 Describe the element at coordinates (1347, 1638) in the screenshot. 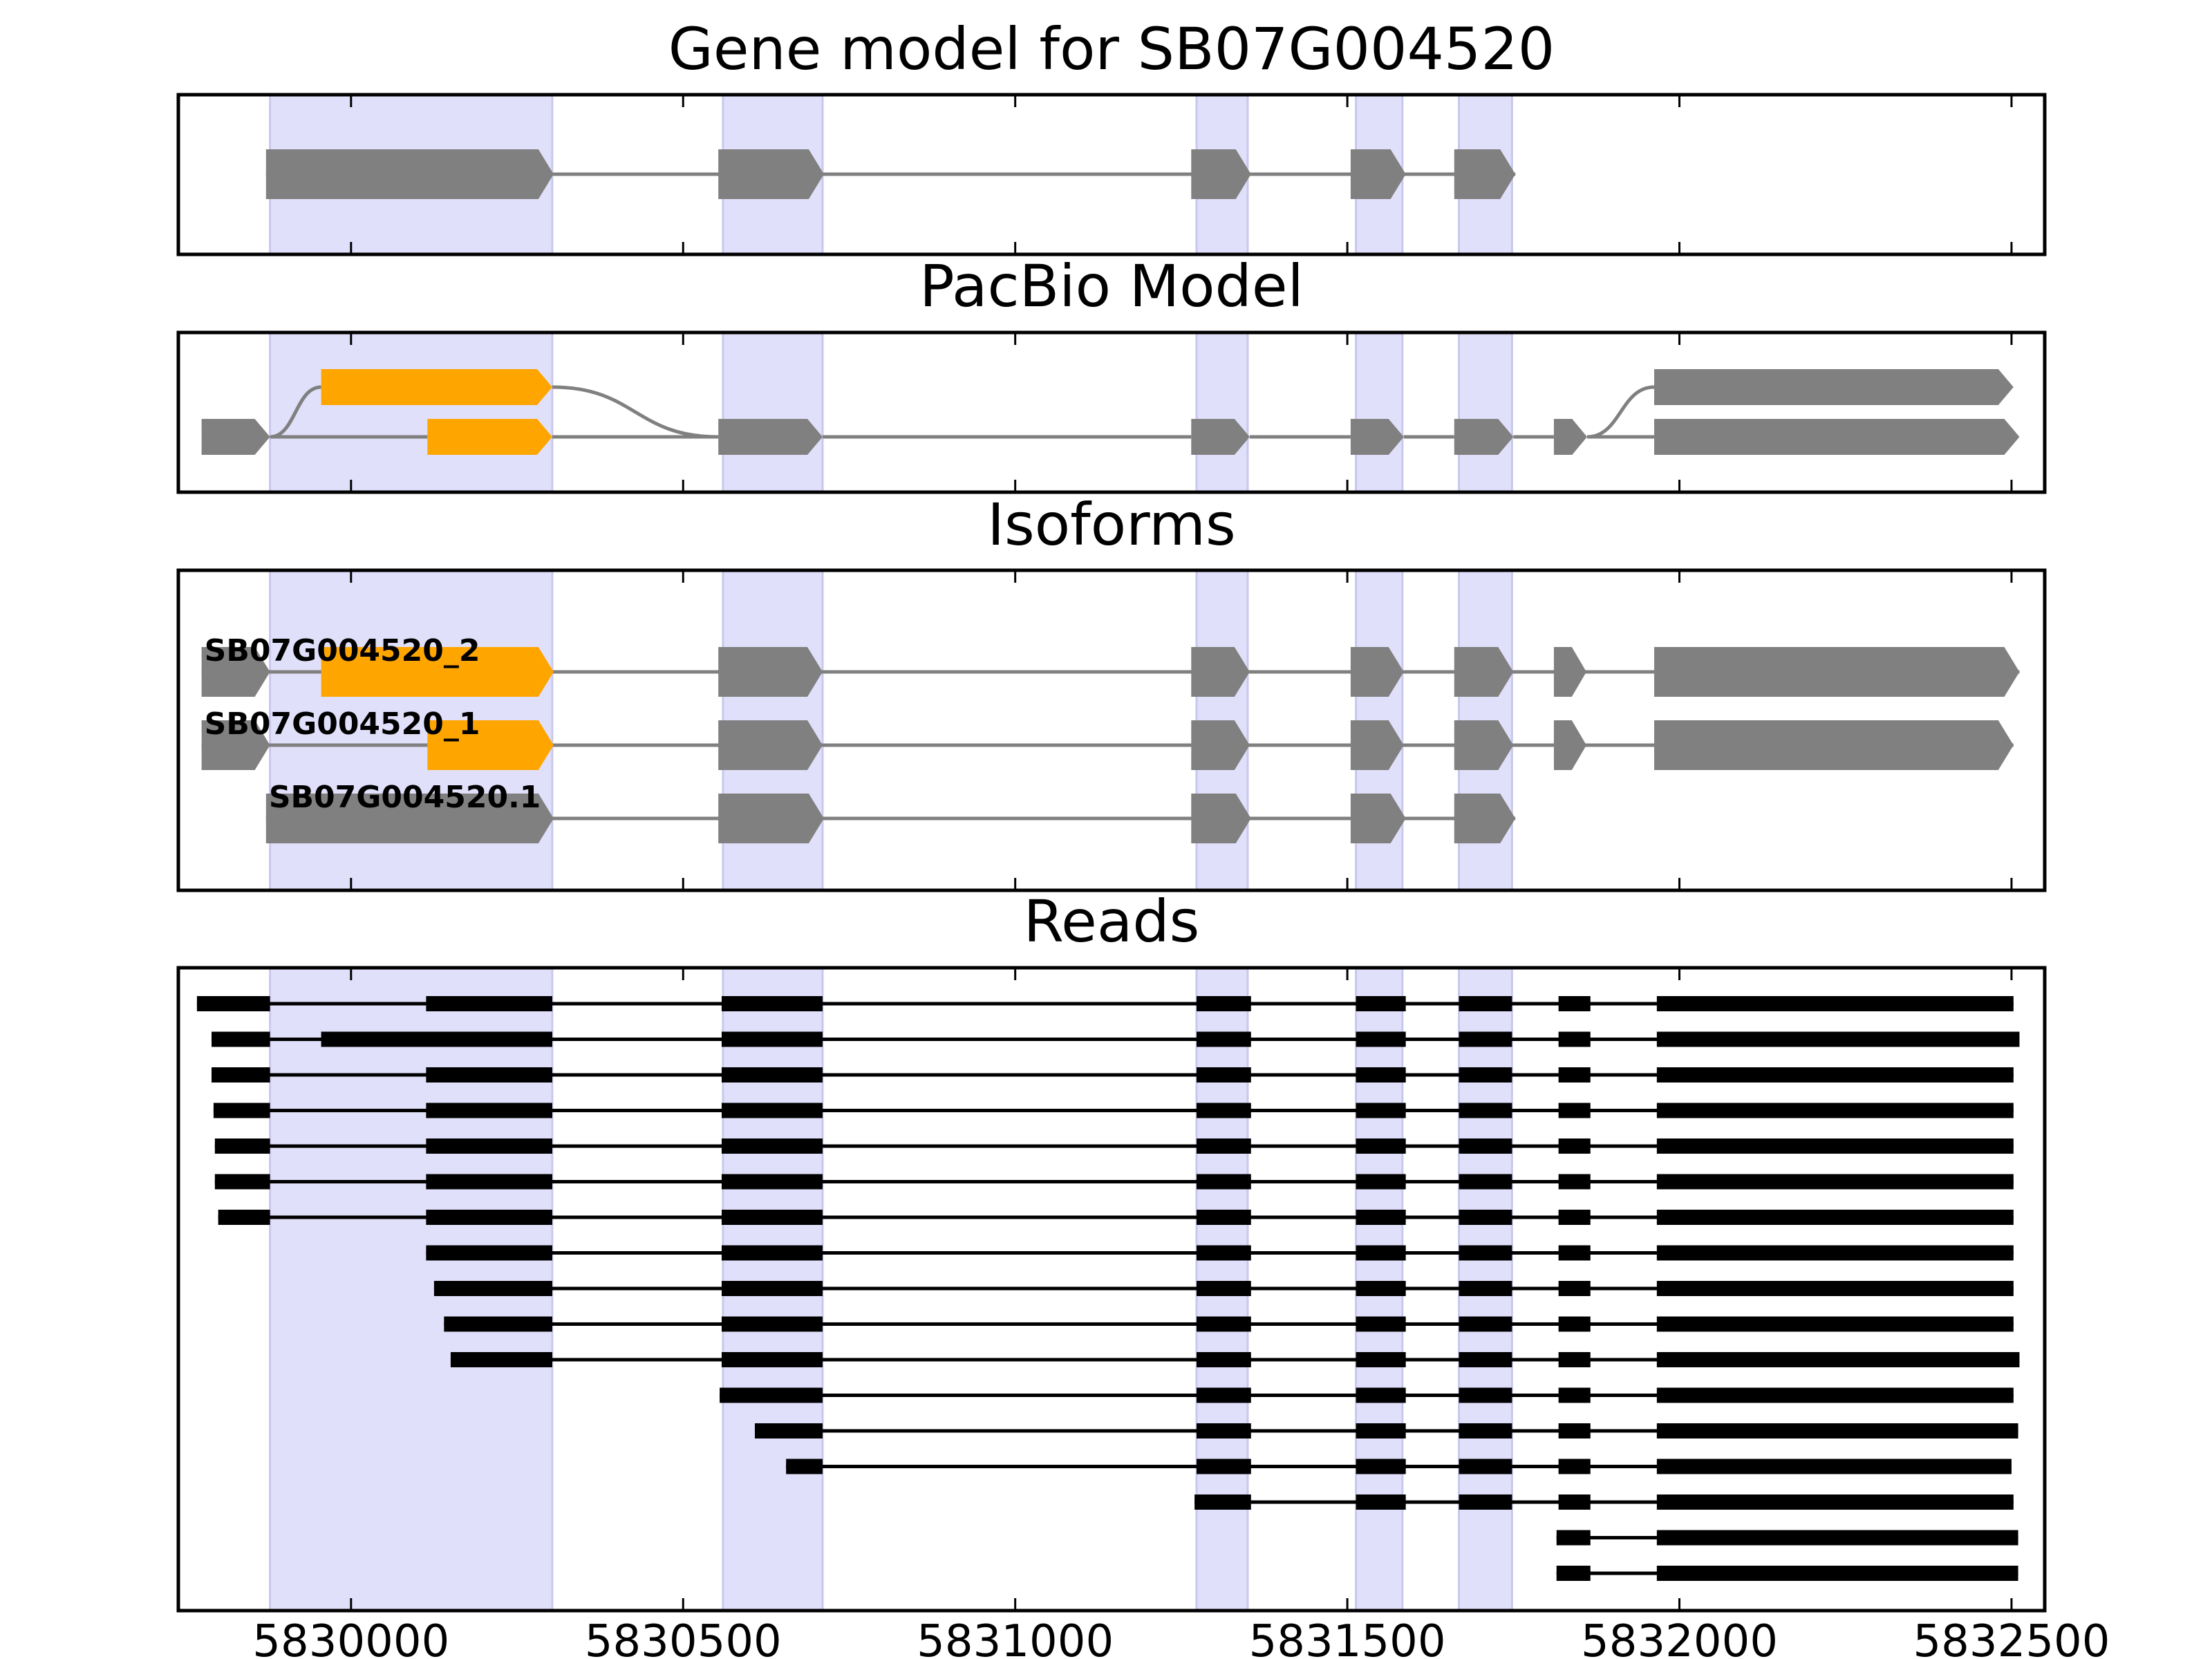

I see `x-tick-label: 5831500` at that location.